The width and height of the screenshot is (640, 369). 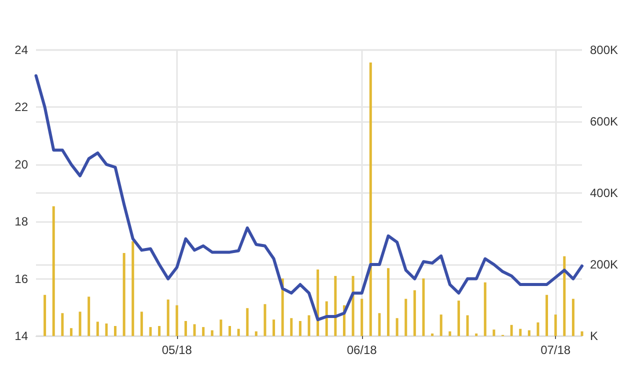 What do you see at coordinates (21, 221) in the screenshot?
I see `y-tick-label: 18` at bounding box center [21, 221].